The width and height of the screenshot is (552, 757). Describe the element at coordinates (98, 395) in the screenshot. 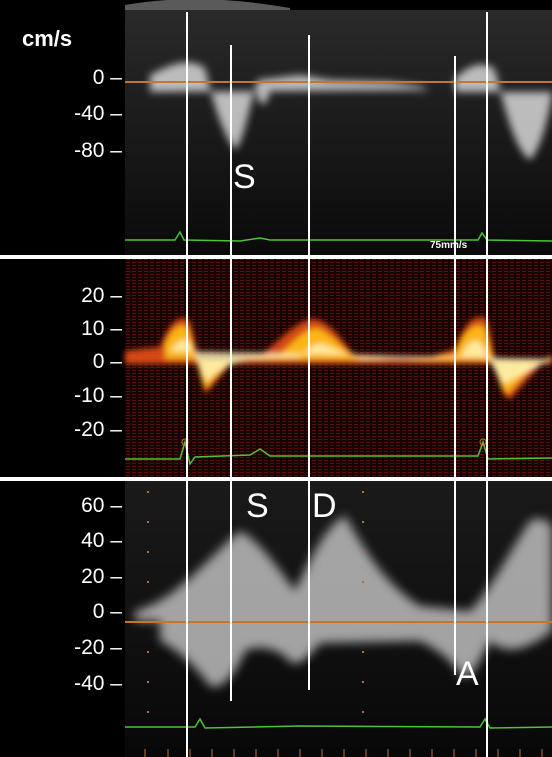

I see `tick-label: -10 –` at that location.